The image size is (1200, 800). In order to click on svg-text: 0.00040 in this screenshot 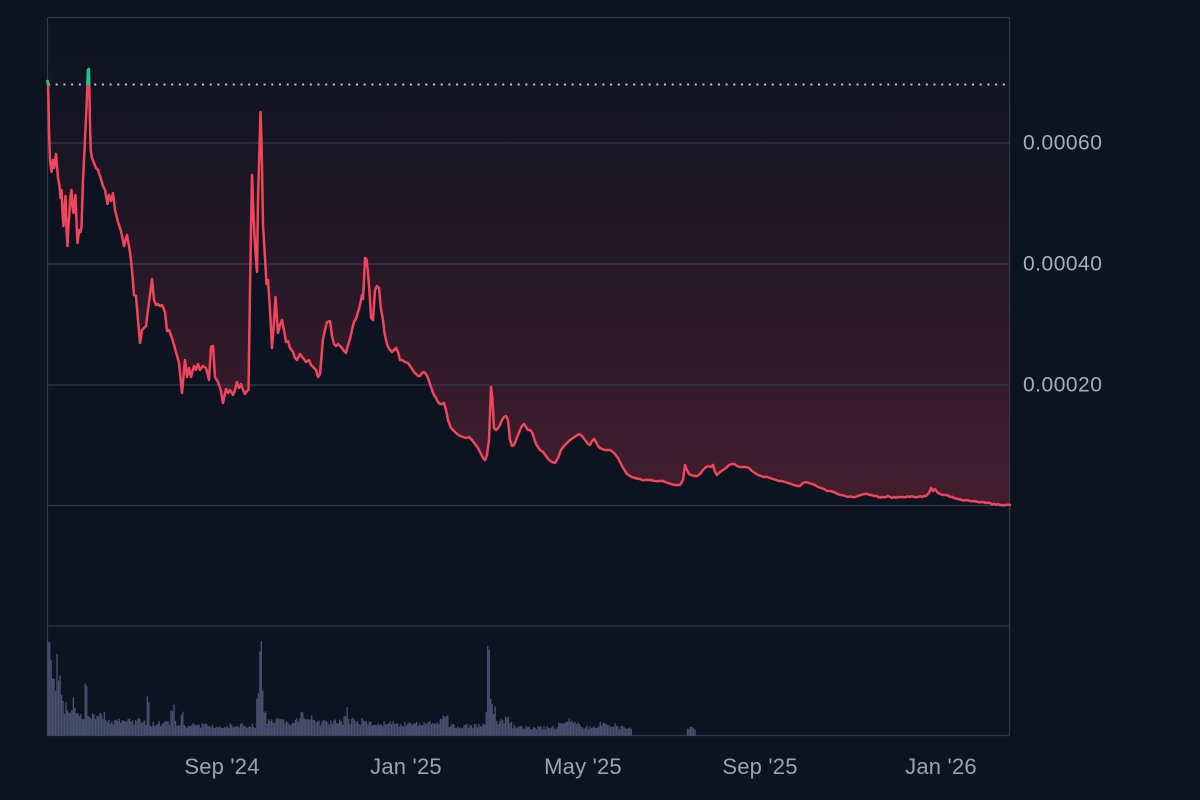, I will do `click(1062, 264)`.